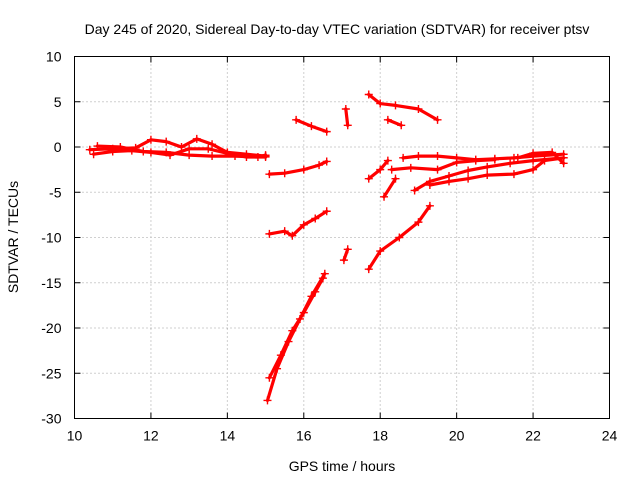 This screenshot has width=640, height=480. What do you see at coordinates (346, 117) in the screenshot?
I see `series-track-i` at bounding box center [346, 117].